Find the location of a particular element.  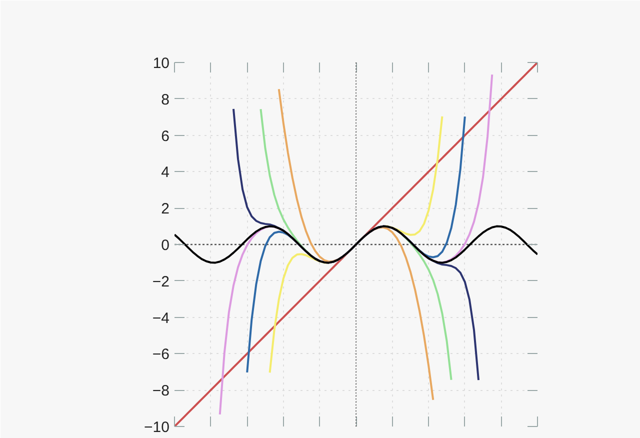

y-tick-label: −4 is located at coordinates (161, 318).